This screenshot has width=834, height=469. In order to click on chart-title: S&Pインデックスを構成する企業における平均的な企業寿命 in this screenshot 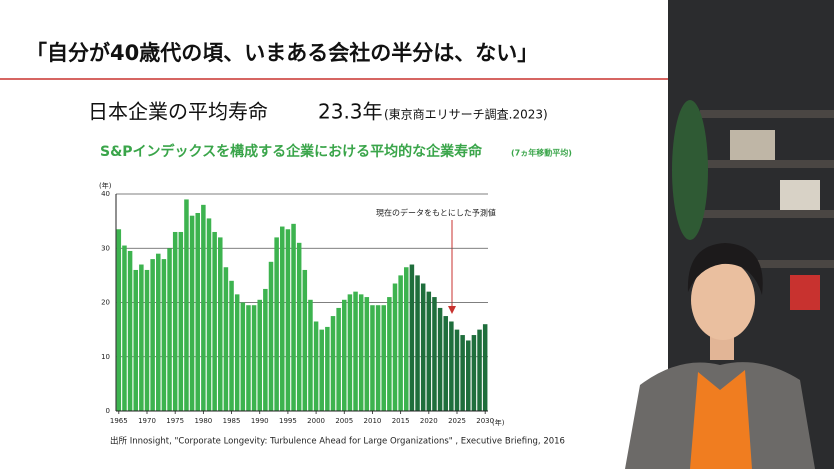, I will do `click(291, 151)`.